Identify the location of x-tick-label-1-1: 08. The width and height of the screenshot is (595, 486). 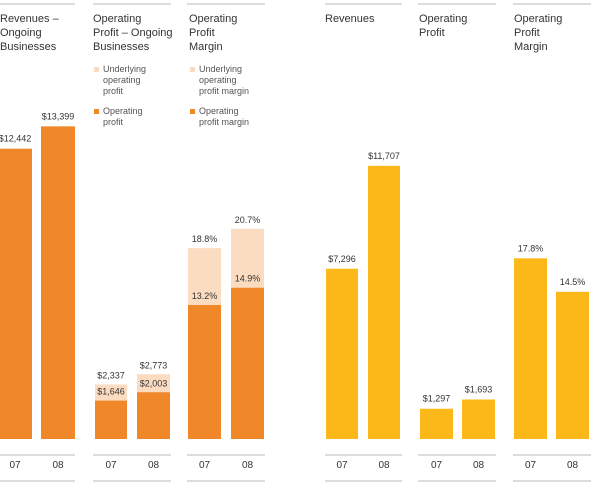
(154, 465).